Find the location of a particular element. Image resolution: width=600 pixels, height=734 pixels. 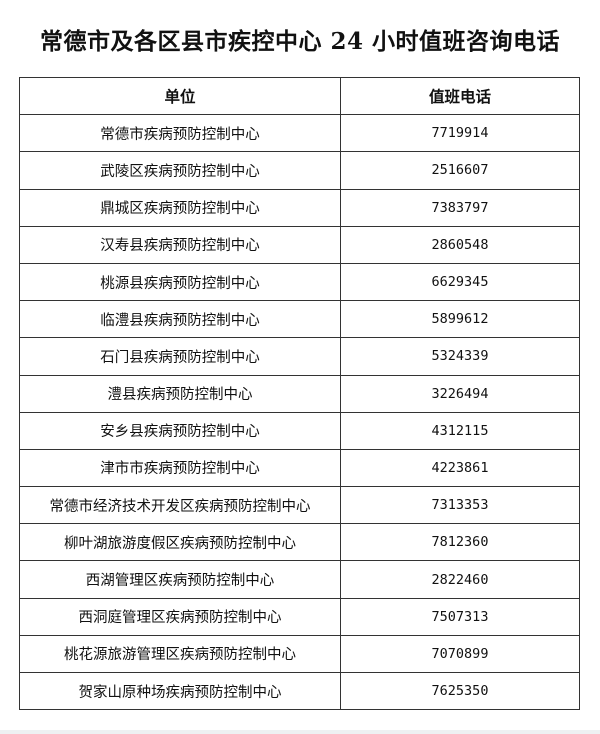

table-row: 柳叶湖旅游度假区疾病预防控制中心 7812360 is located at coordinates (299, 542).